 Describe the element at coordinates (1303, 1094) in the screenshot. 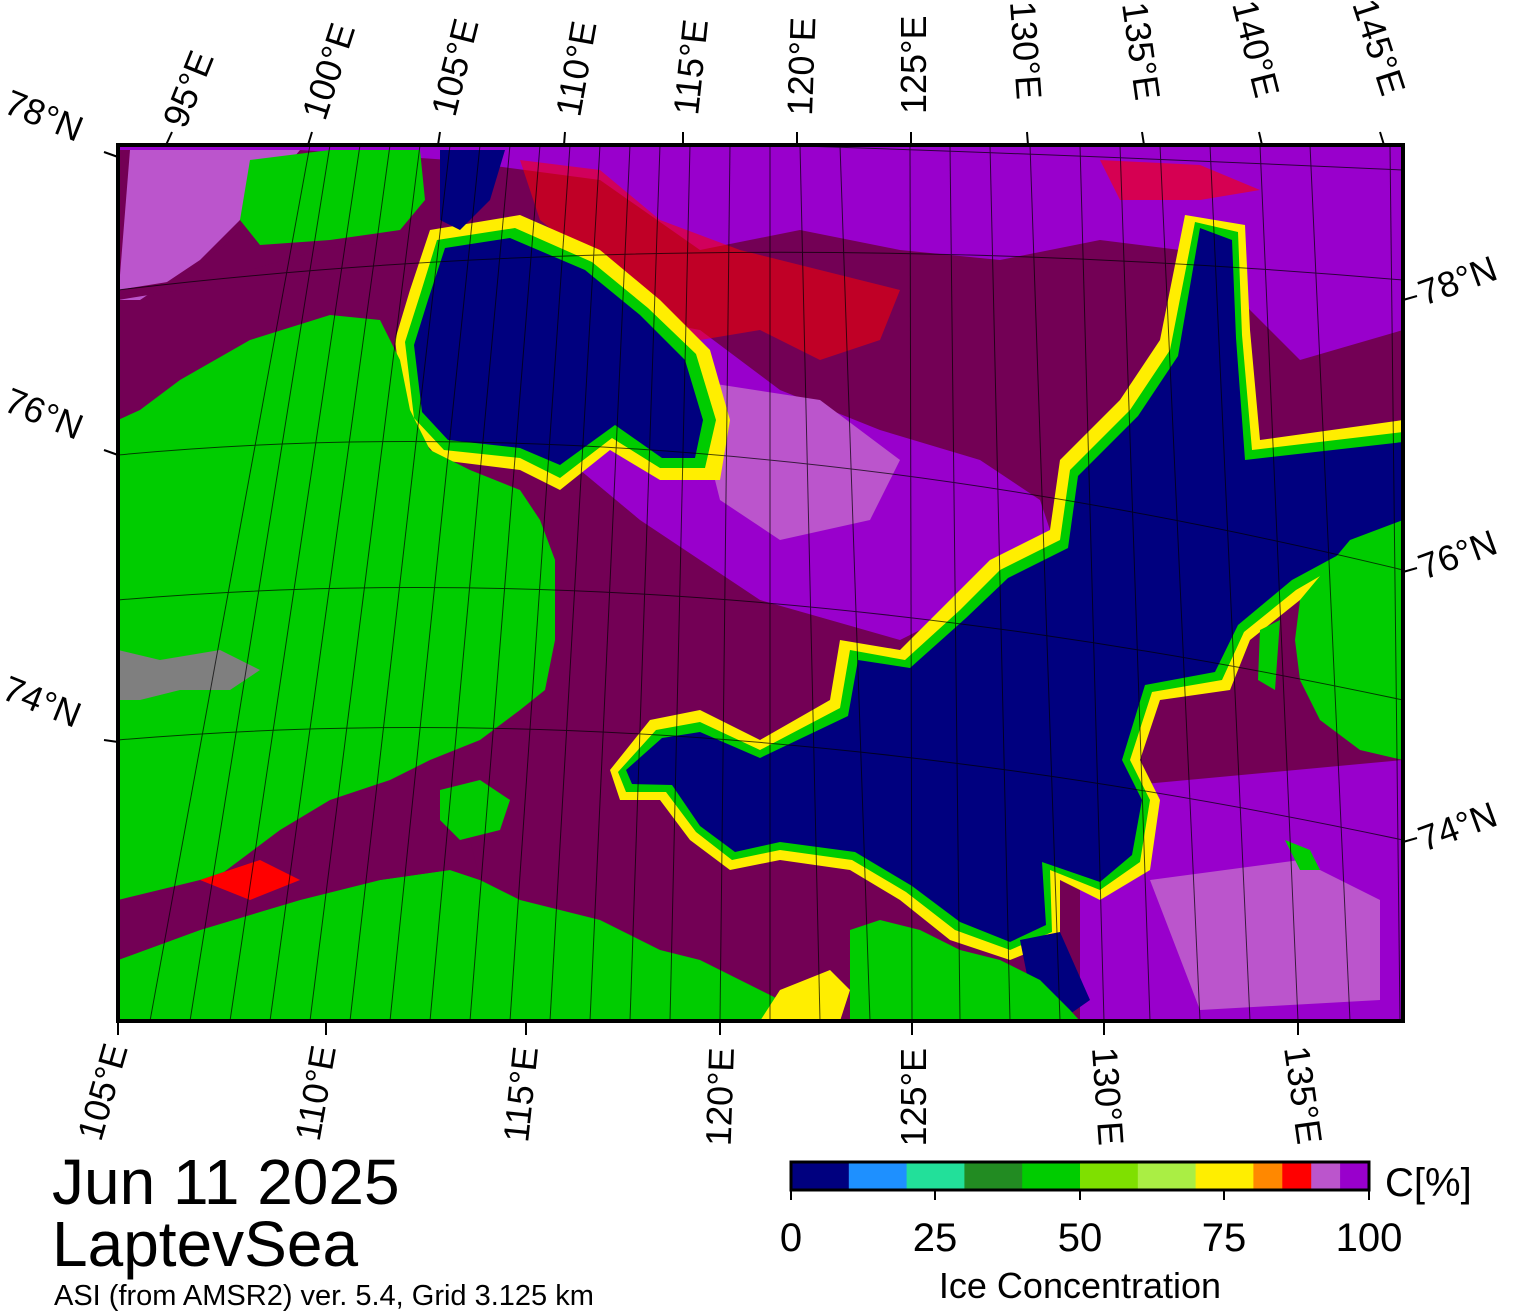

I see `bottom-lon-label: 135°E` at that location.